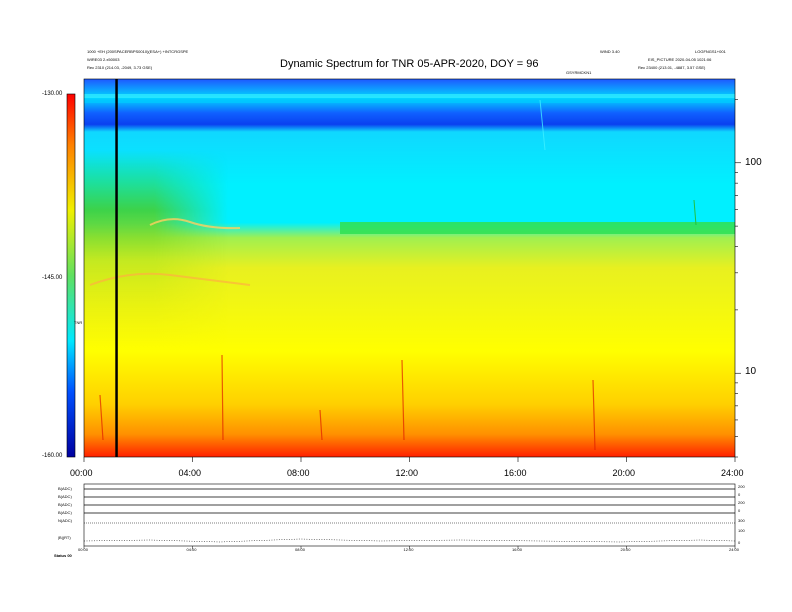  What do you see at coordinates (52, 278) in the screenshot?
I see `colorbar-tick-mid: -145.00` at bounding box center [52, 278].